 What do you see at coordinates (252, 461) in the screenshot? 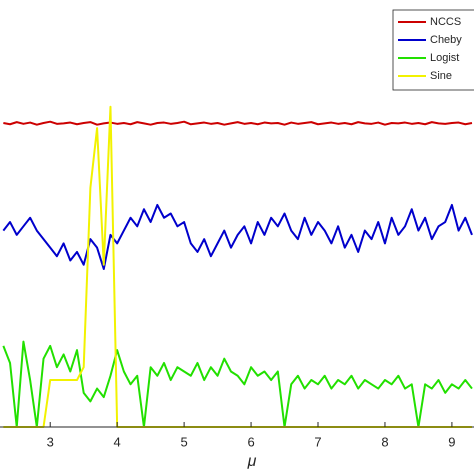
I see `x-axis-label: μ` at bounding box center [252, 461].